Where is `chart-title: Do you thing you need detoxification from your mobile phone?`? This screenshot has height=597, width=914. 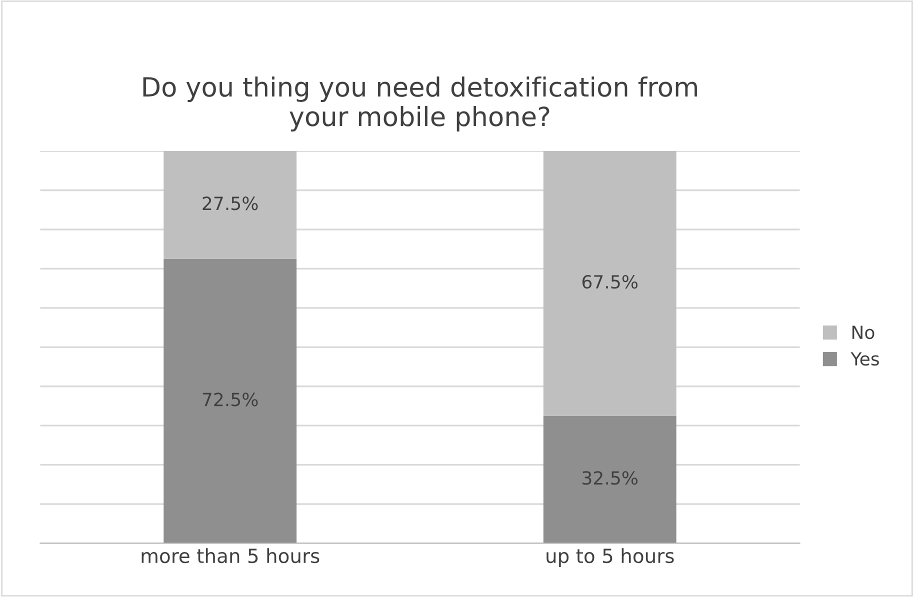 chart-title: Do you thing you need detoxification from your mobile phone? is located at coordinates (420, 104).